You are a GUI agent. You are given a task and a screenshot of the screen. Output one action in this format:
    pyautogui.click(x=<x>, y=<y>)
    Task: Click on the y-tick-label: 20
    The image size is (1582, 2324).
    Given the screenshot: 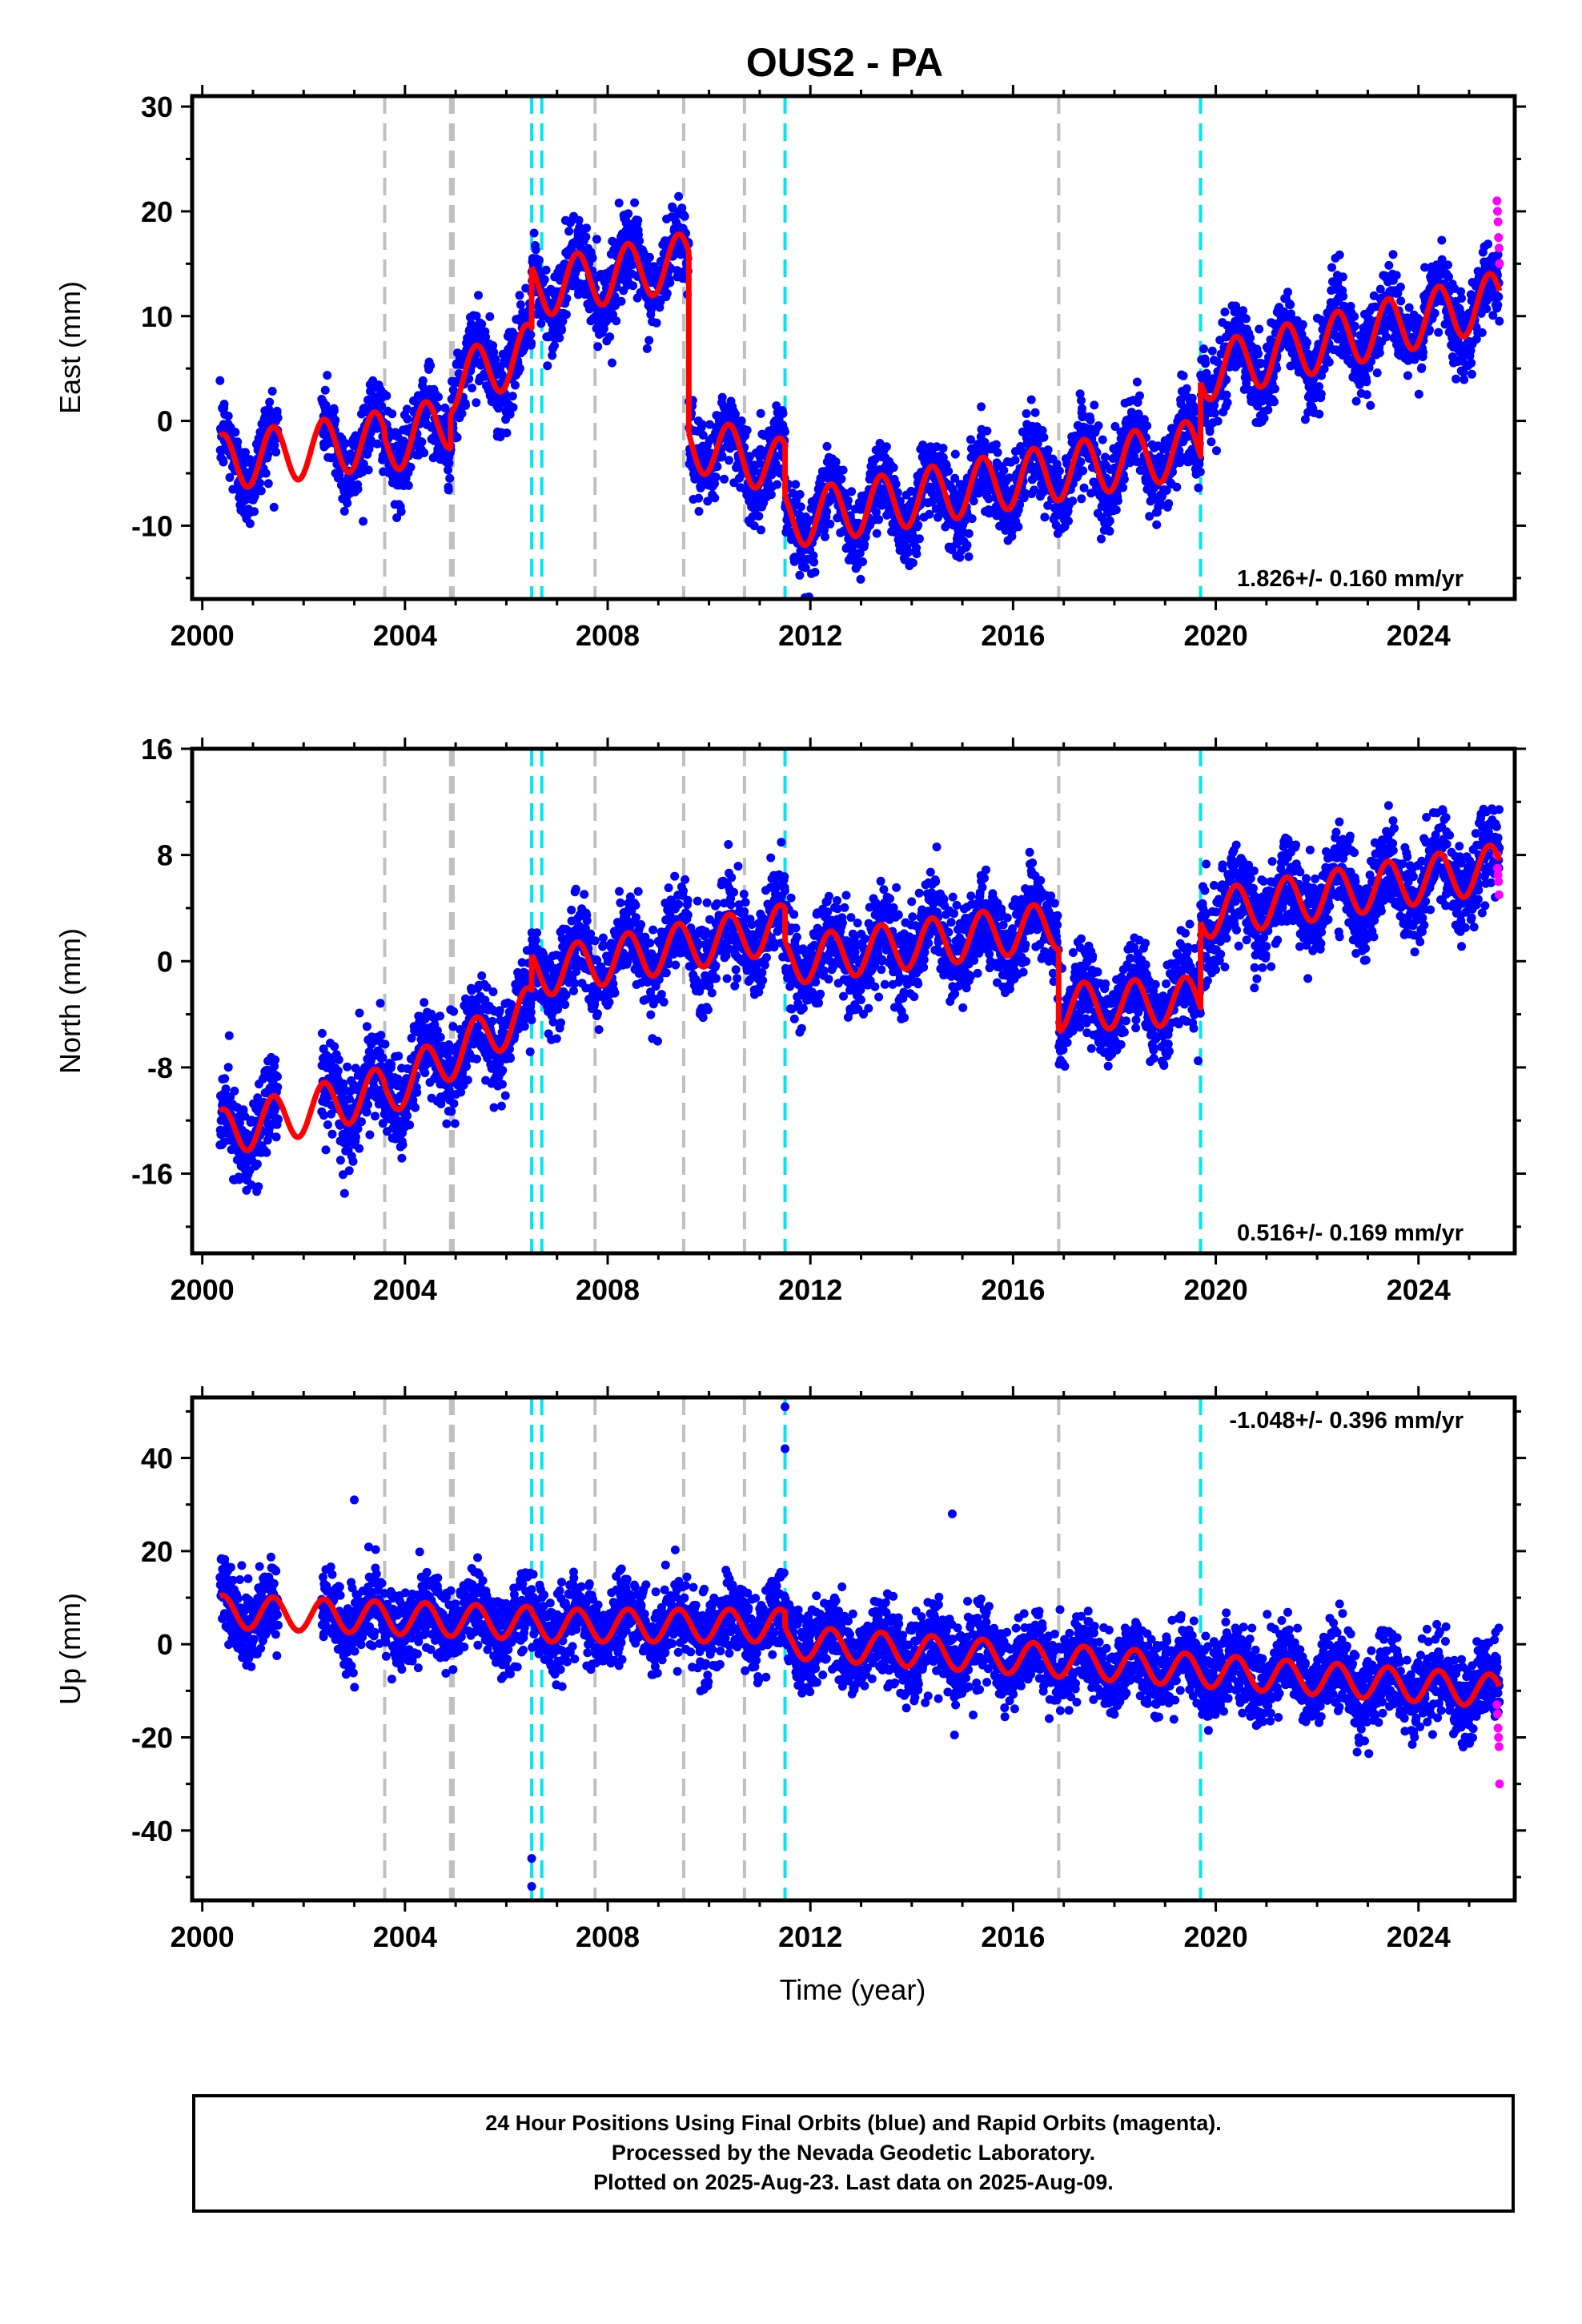 What is the action you would take?
    pyautogui.click(x=157, y=212)
    